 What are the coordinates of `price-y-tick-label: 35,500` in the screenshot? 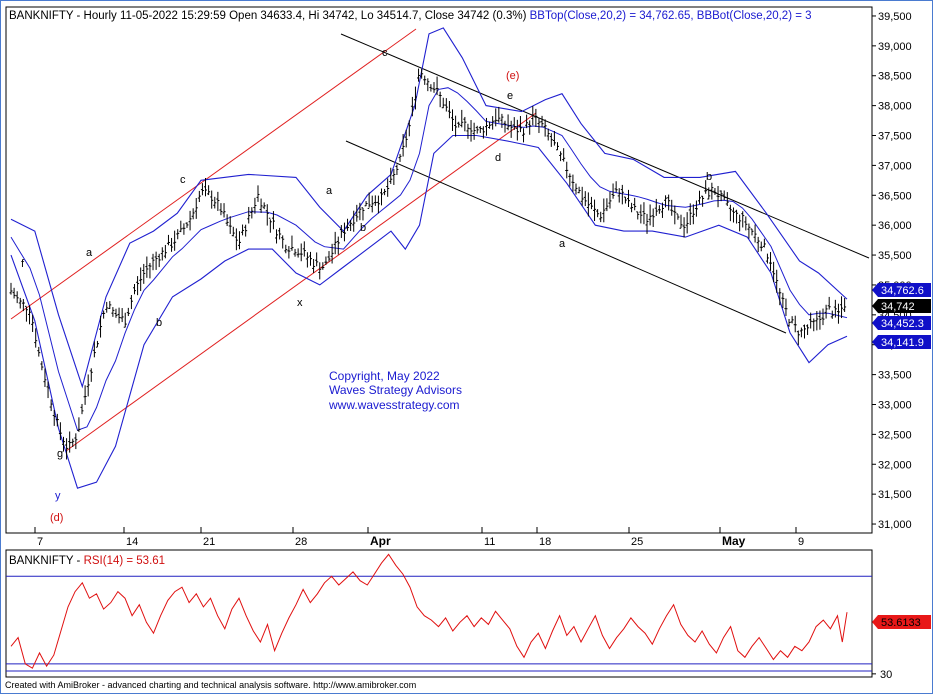 It's located at (895, 256).